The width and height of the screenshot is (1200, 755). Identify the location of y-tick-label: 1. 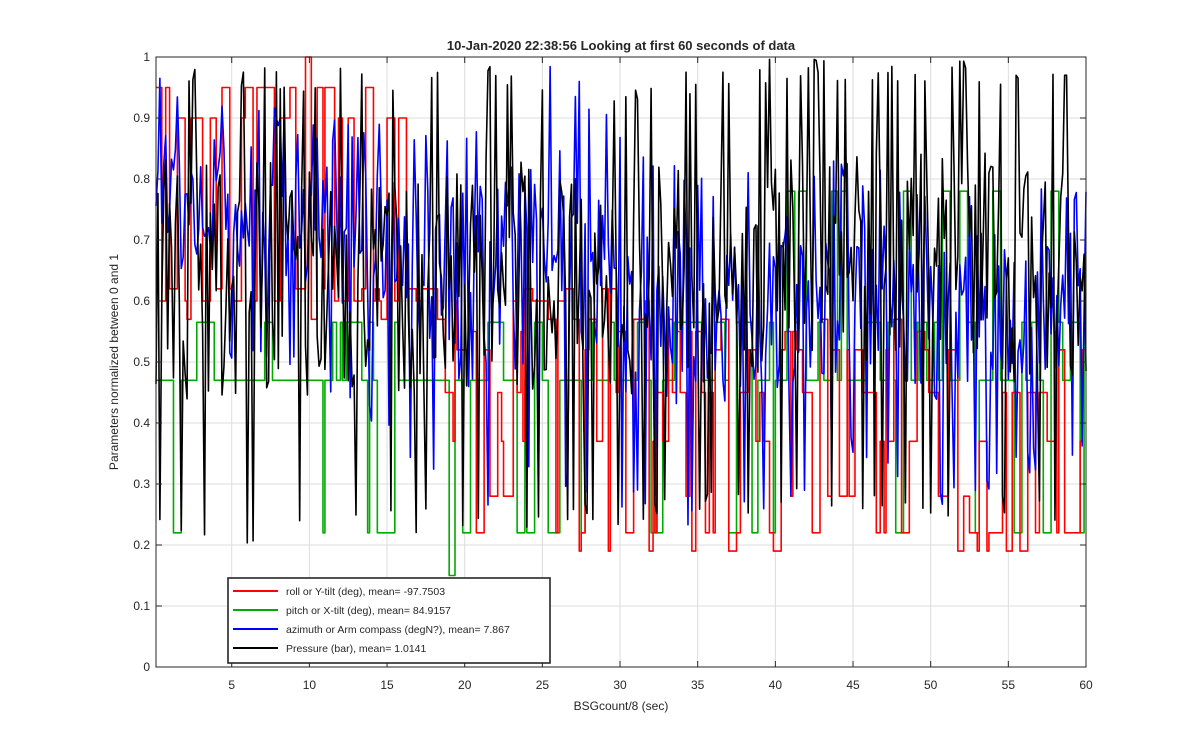
(146, 57).